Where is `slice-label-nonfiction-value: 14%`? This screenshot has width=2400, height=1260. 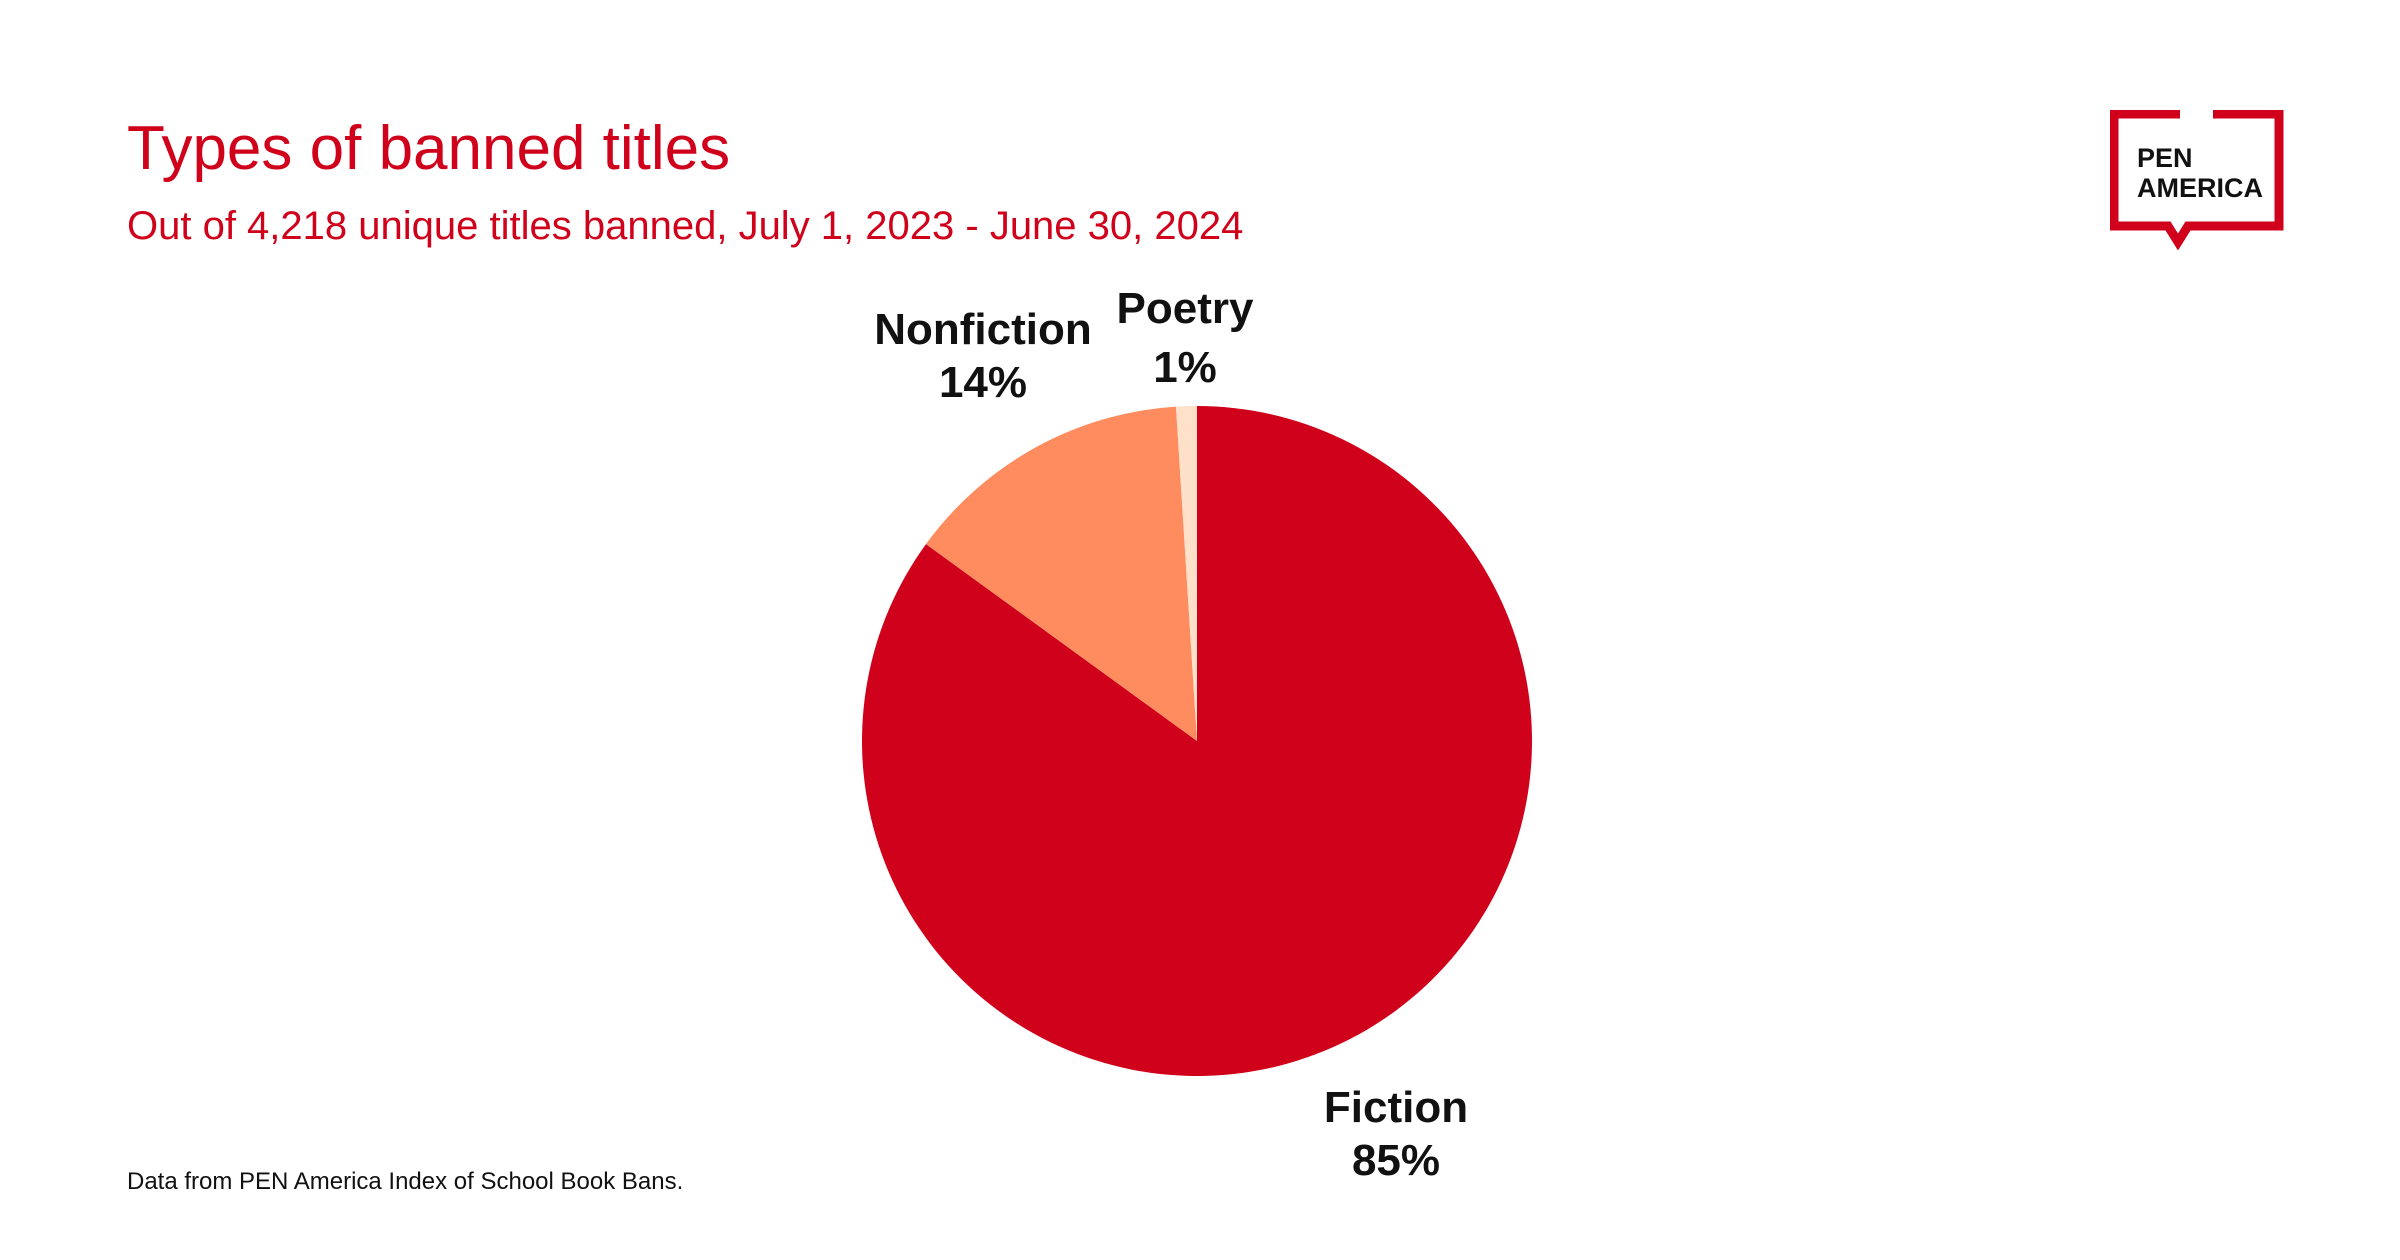 slice-label-nonfiction-value: 14% is located at coordinates (983, 382).